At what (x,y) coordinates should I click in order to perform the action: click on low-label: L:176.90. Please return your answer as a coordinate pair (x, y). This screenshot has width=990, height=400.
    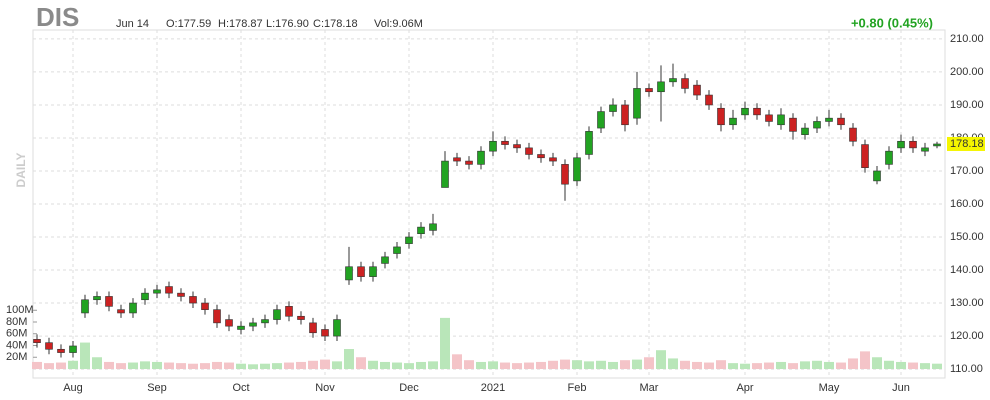
    Looking at the image, I should click on (287, 24).